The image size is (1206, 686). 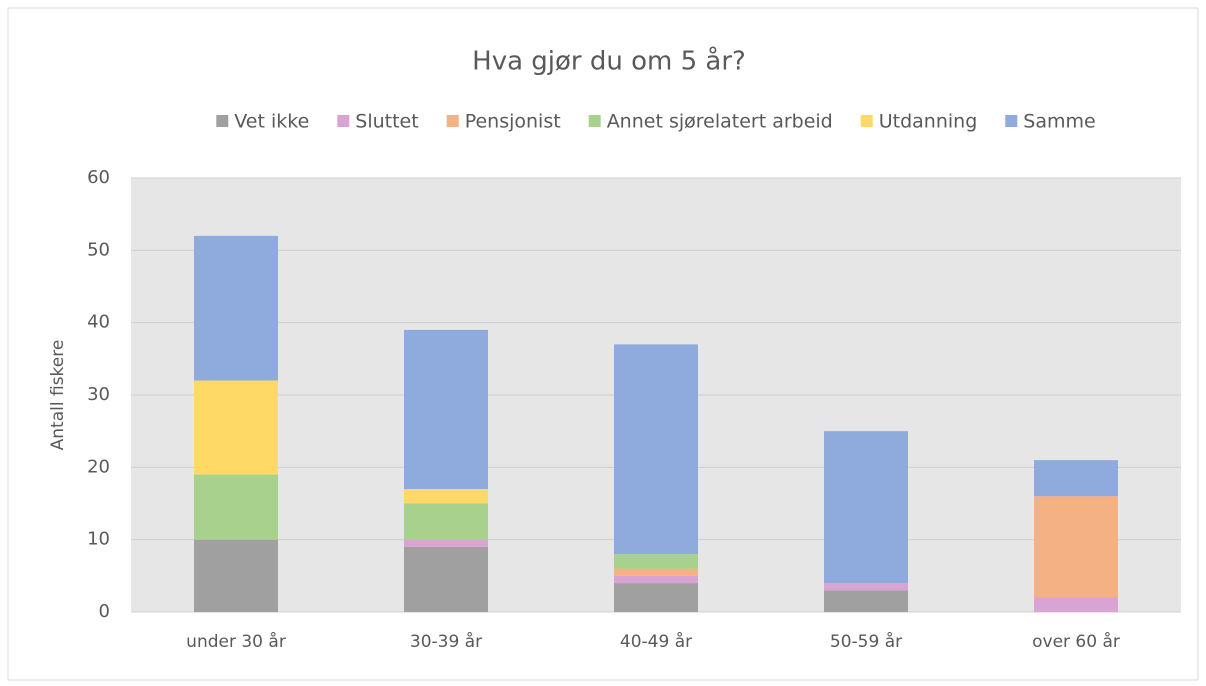 What do you see at coordinates (446, 641) in the screenshot?
I see `x-tick-label: 30-39 år` at bounding box center [446, 641].